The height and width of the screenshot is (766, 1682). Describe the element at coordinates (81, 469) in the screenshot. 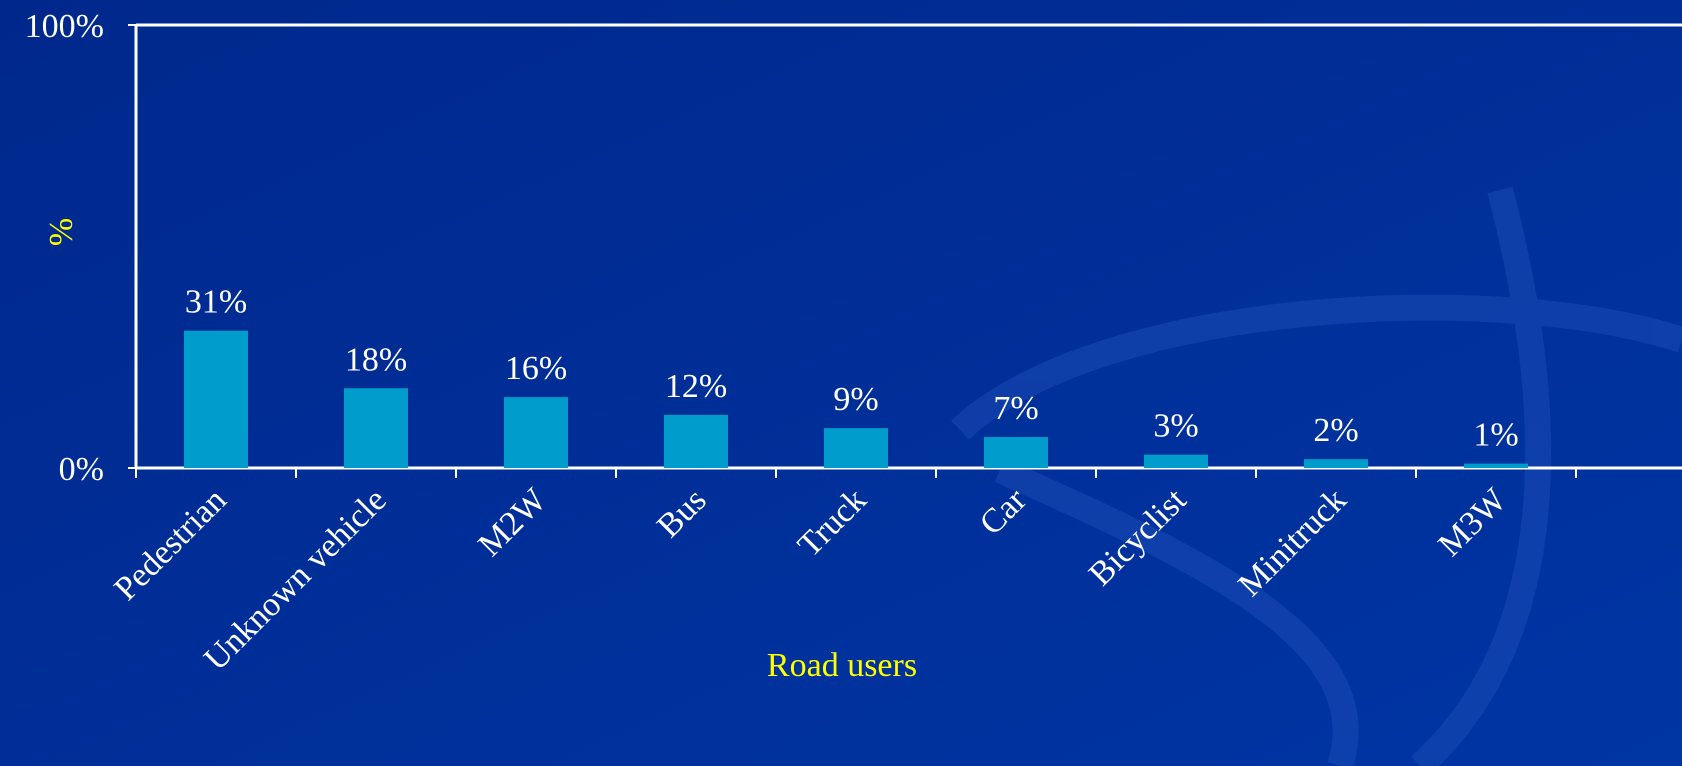

I see `y-tick-label: 0%` at that location.